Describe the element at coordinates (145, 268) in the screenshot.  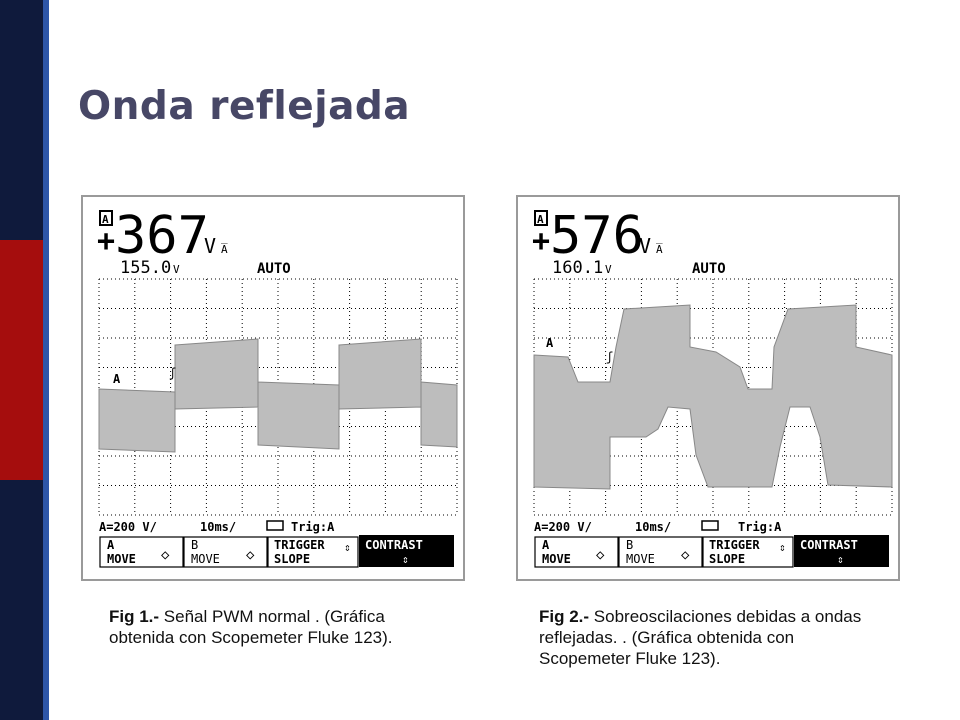
I see `sub-reading: 155.0` at that location.